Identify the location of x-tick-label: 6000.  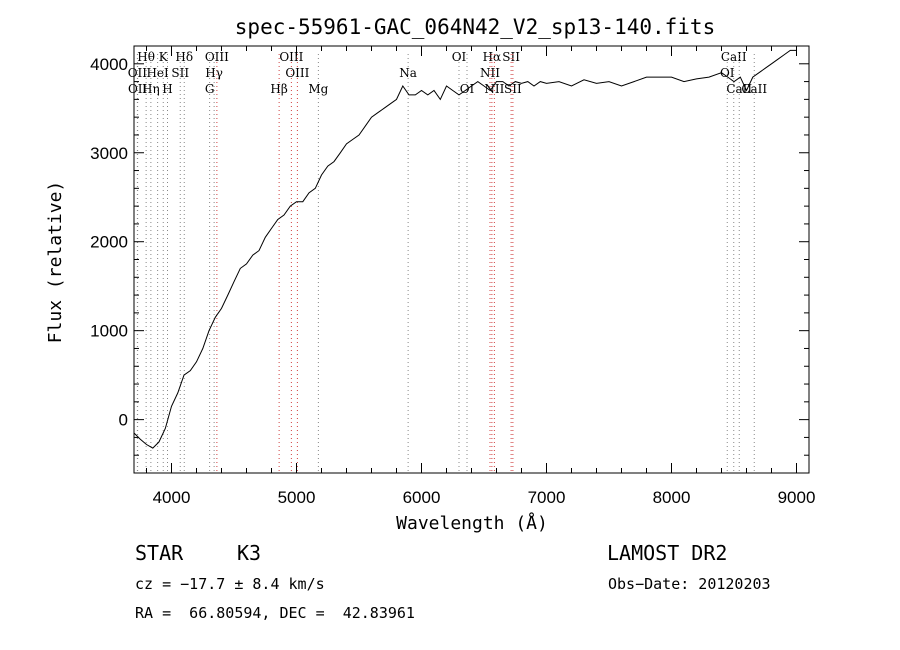
(422, 497).